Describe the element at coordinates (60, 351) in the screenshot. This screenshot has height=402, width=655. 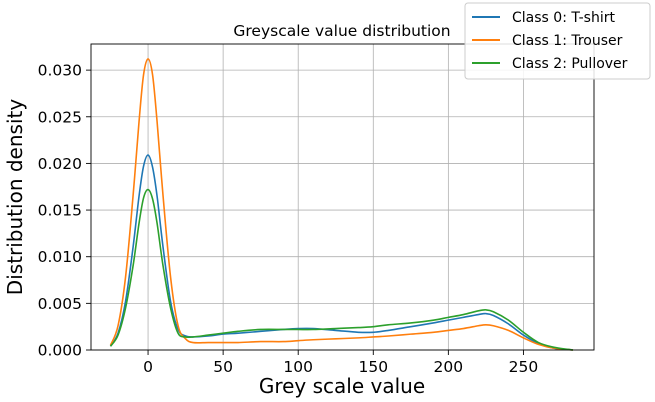
I see `y-tick-label: 0.000` at that location.